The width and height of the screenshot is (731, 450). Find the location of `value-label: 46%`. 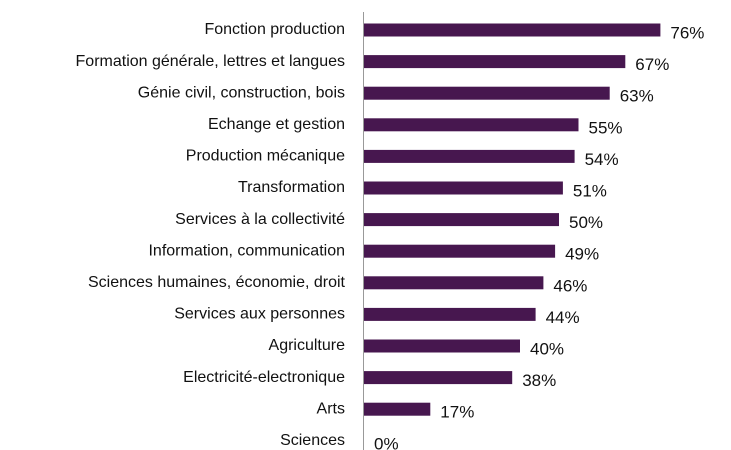

value-label: 46% is located at coordinates (570, 285).